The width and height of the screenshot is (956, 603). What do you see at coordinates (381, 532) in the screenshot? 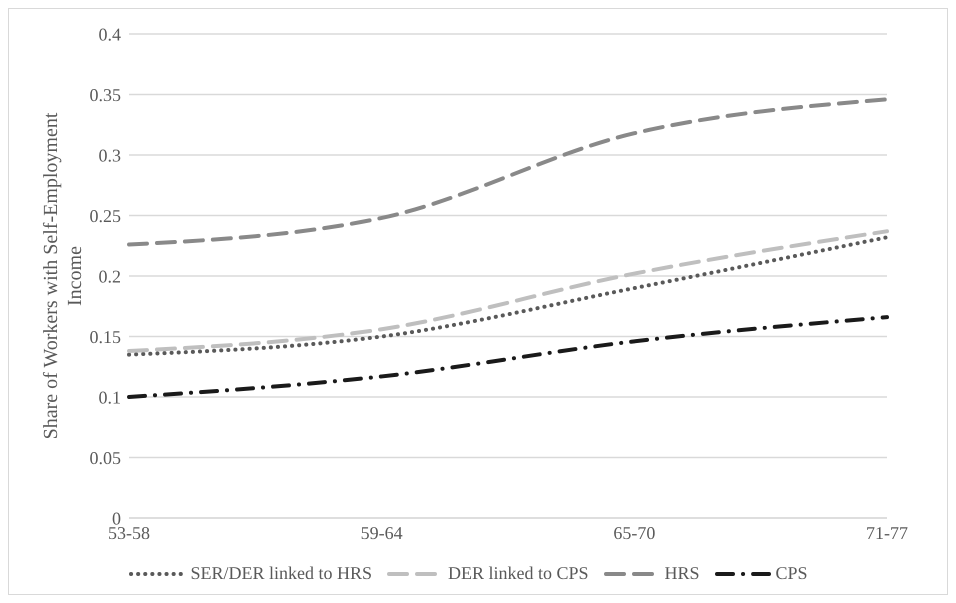
I see `x-tick-label: 59-64` at bounding box center [381, 532].